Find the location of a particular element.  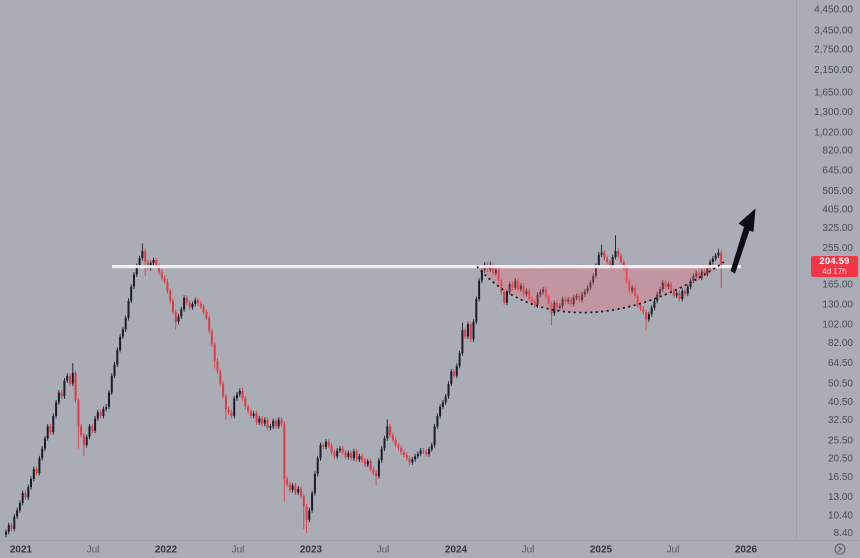

cup-pattern-curve is located at coordinates (602, 286).